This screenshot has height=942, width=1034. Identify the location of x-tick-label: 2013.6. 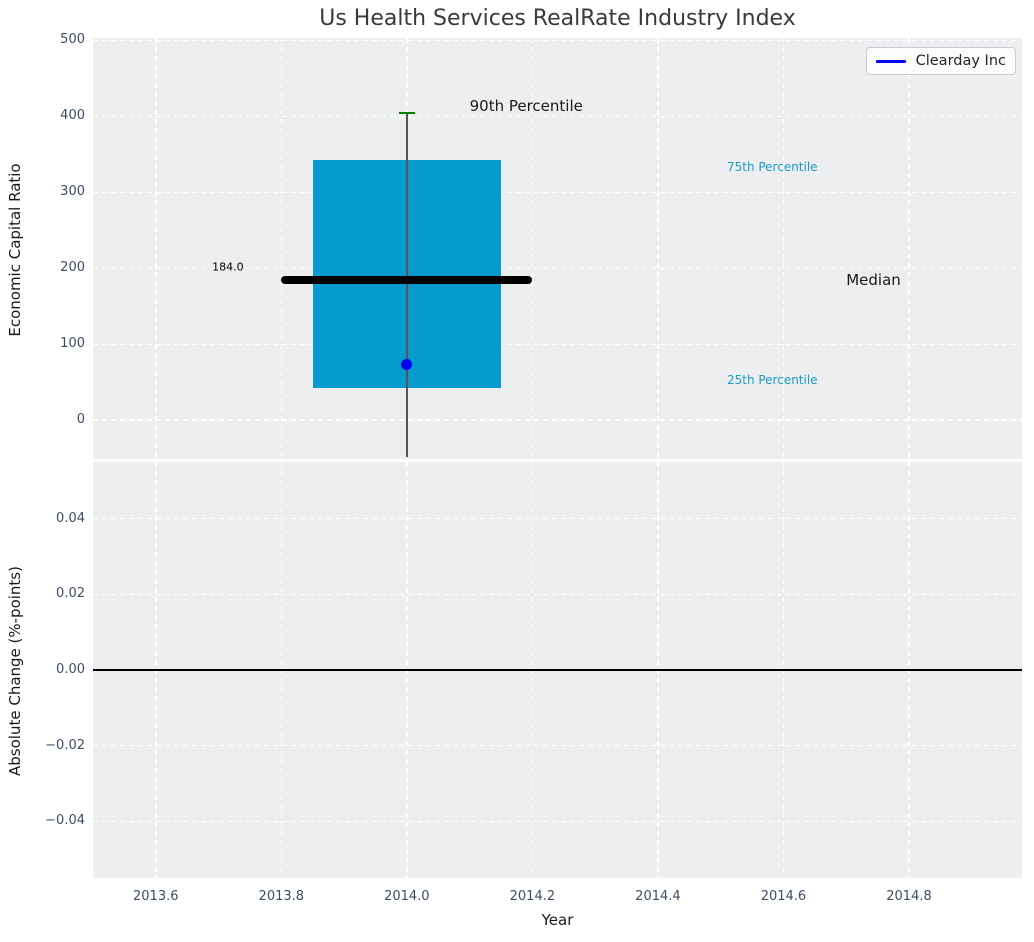
(156, 896).